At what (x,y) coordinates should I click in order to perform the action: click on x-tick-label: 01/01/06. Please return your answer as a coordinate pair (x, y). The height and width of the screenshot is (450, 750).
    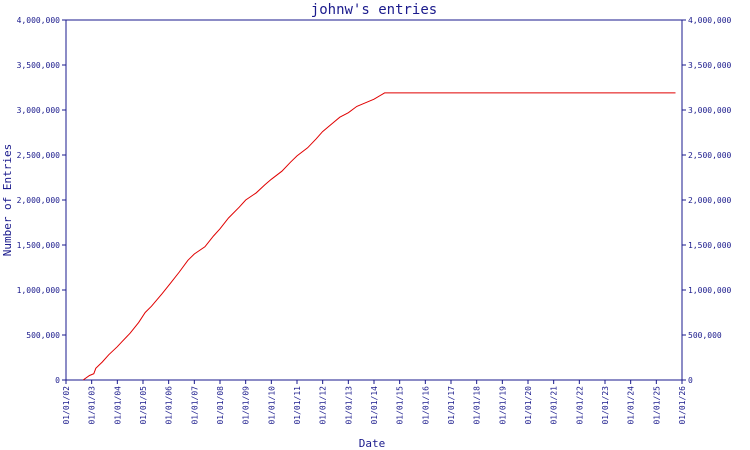
    Looking at the image, I should click on (169, 405).